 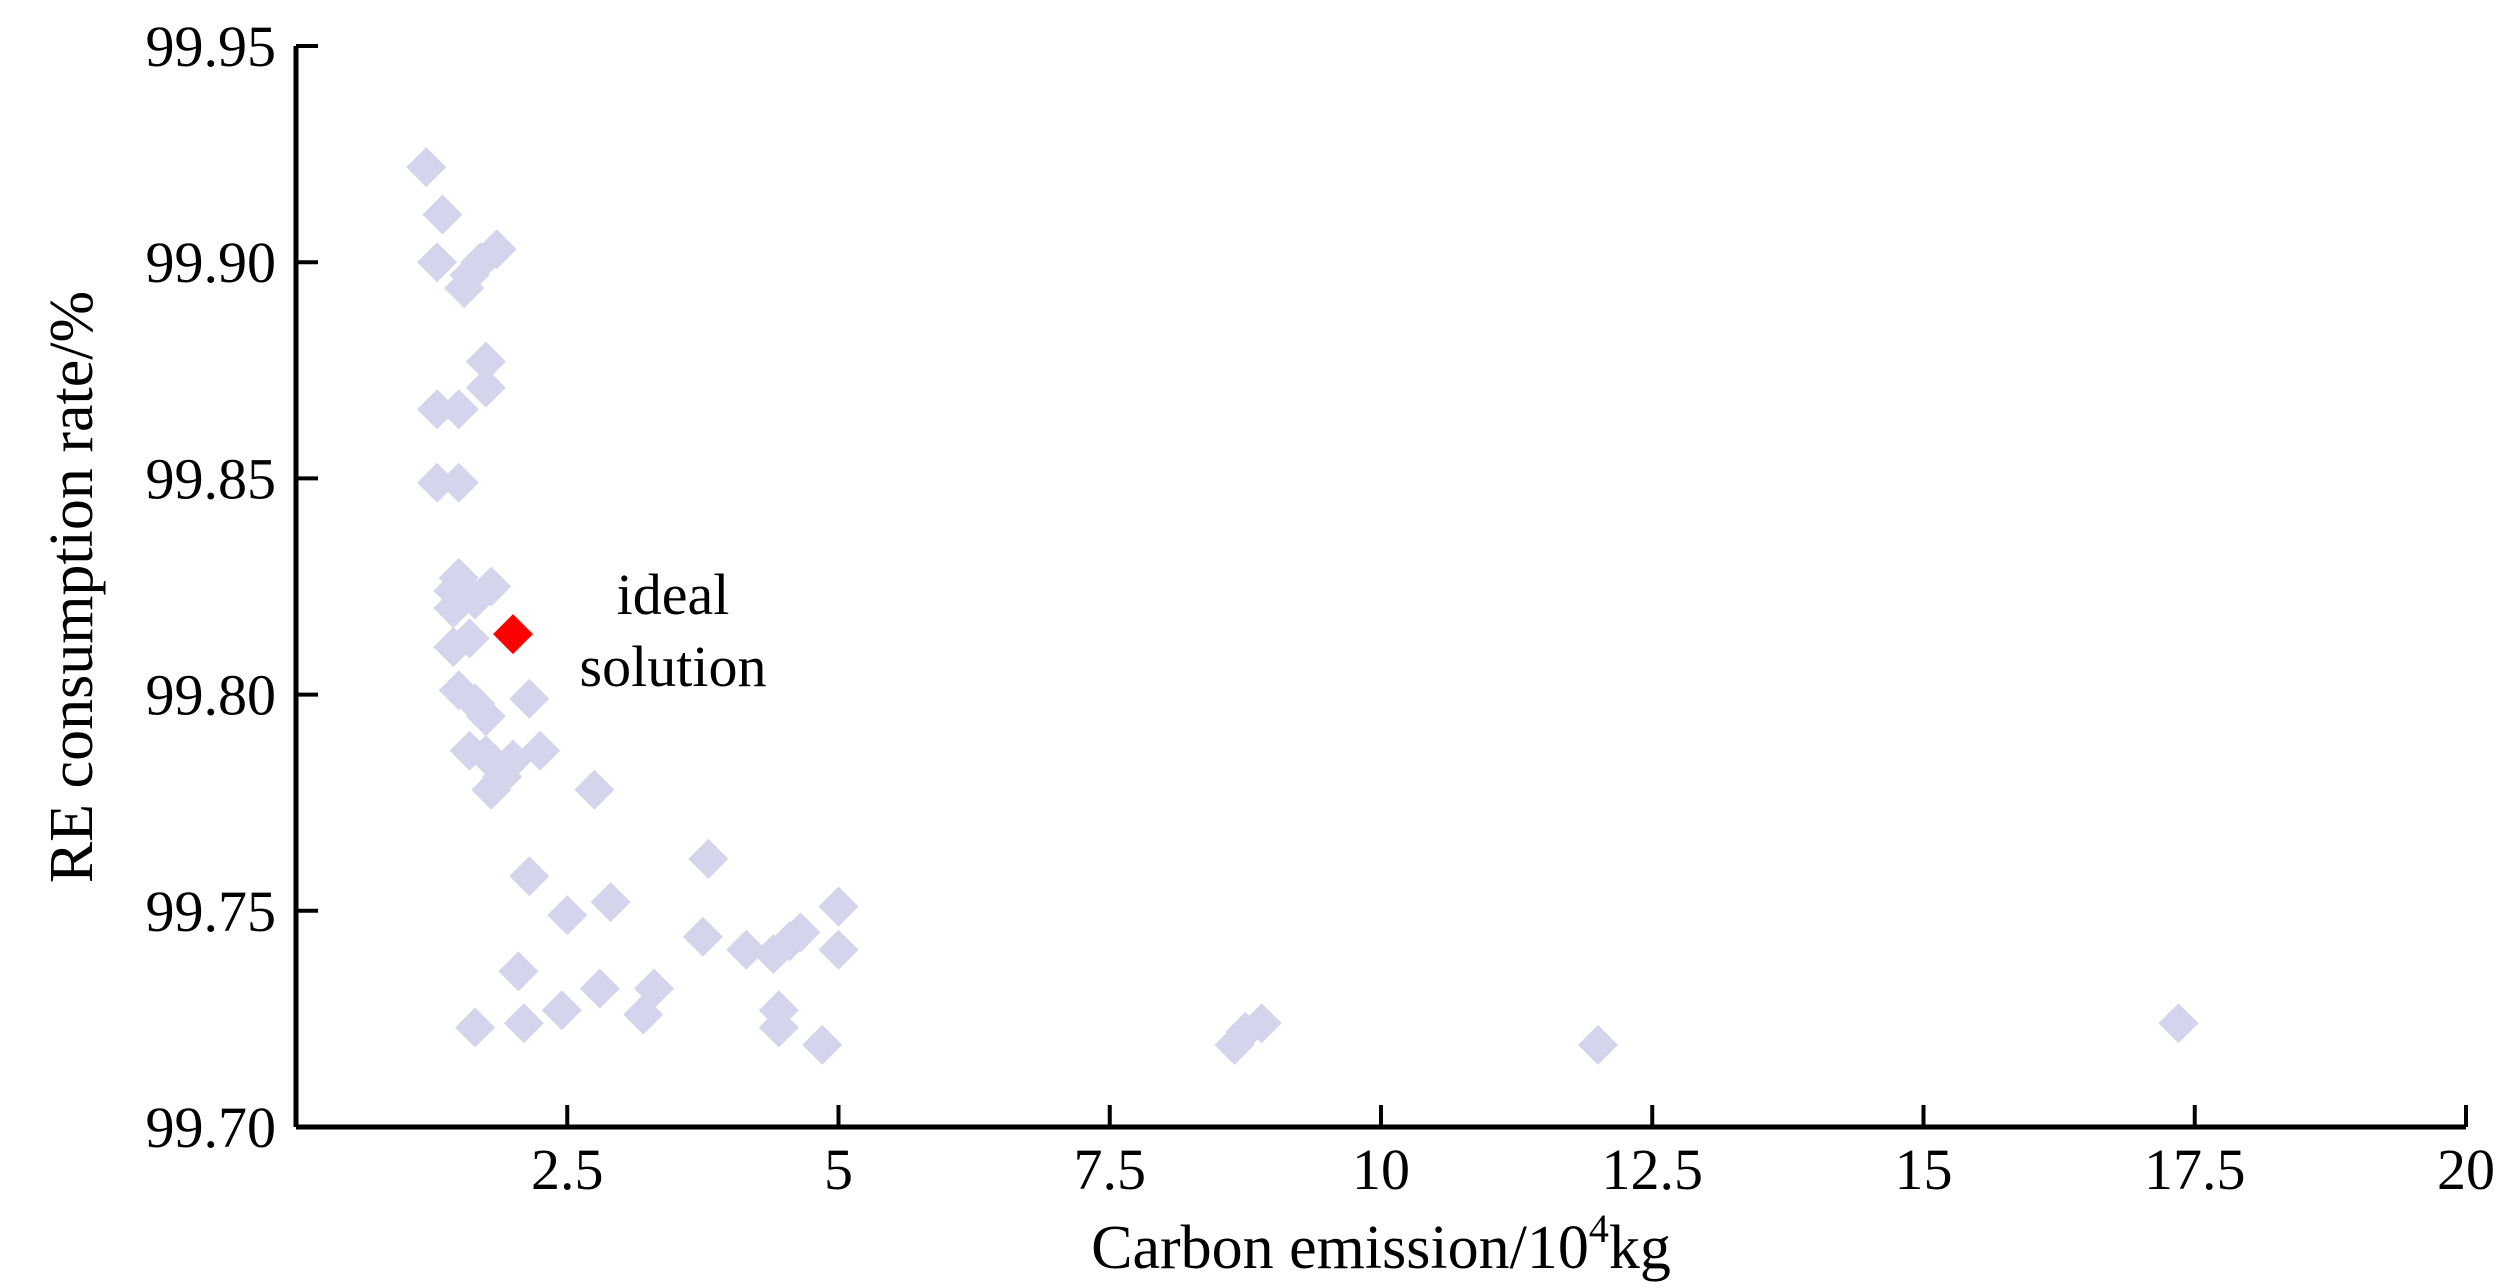 What do you see at coordinates (1110, 1169) in the screenshot?
I see `x-tick-label: 7.5` at bounding box center [1110, 1169].